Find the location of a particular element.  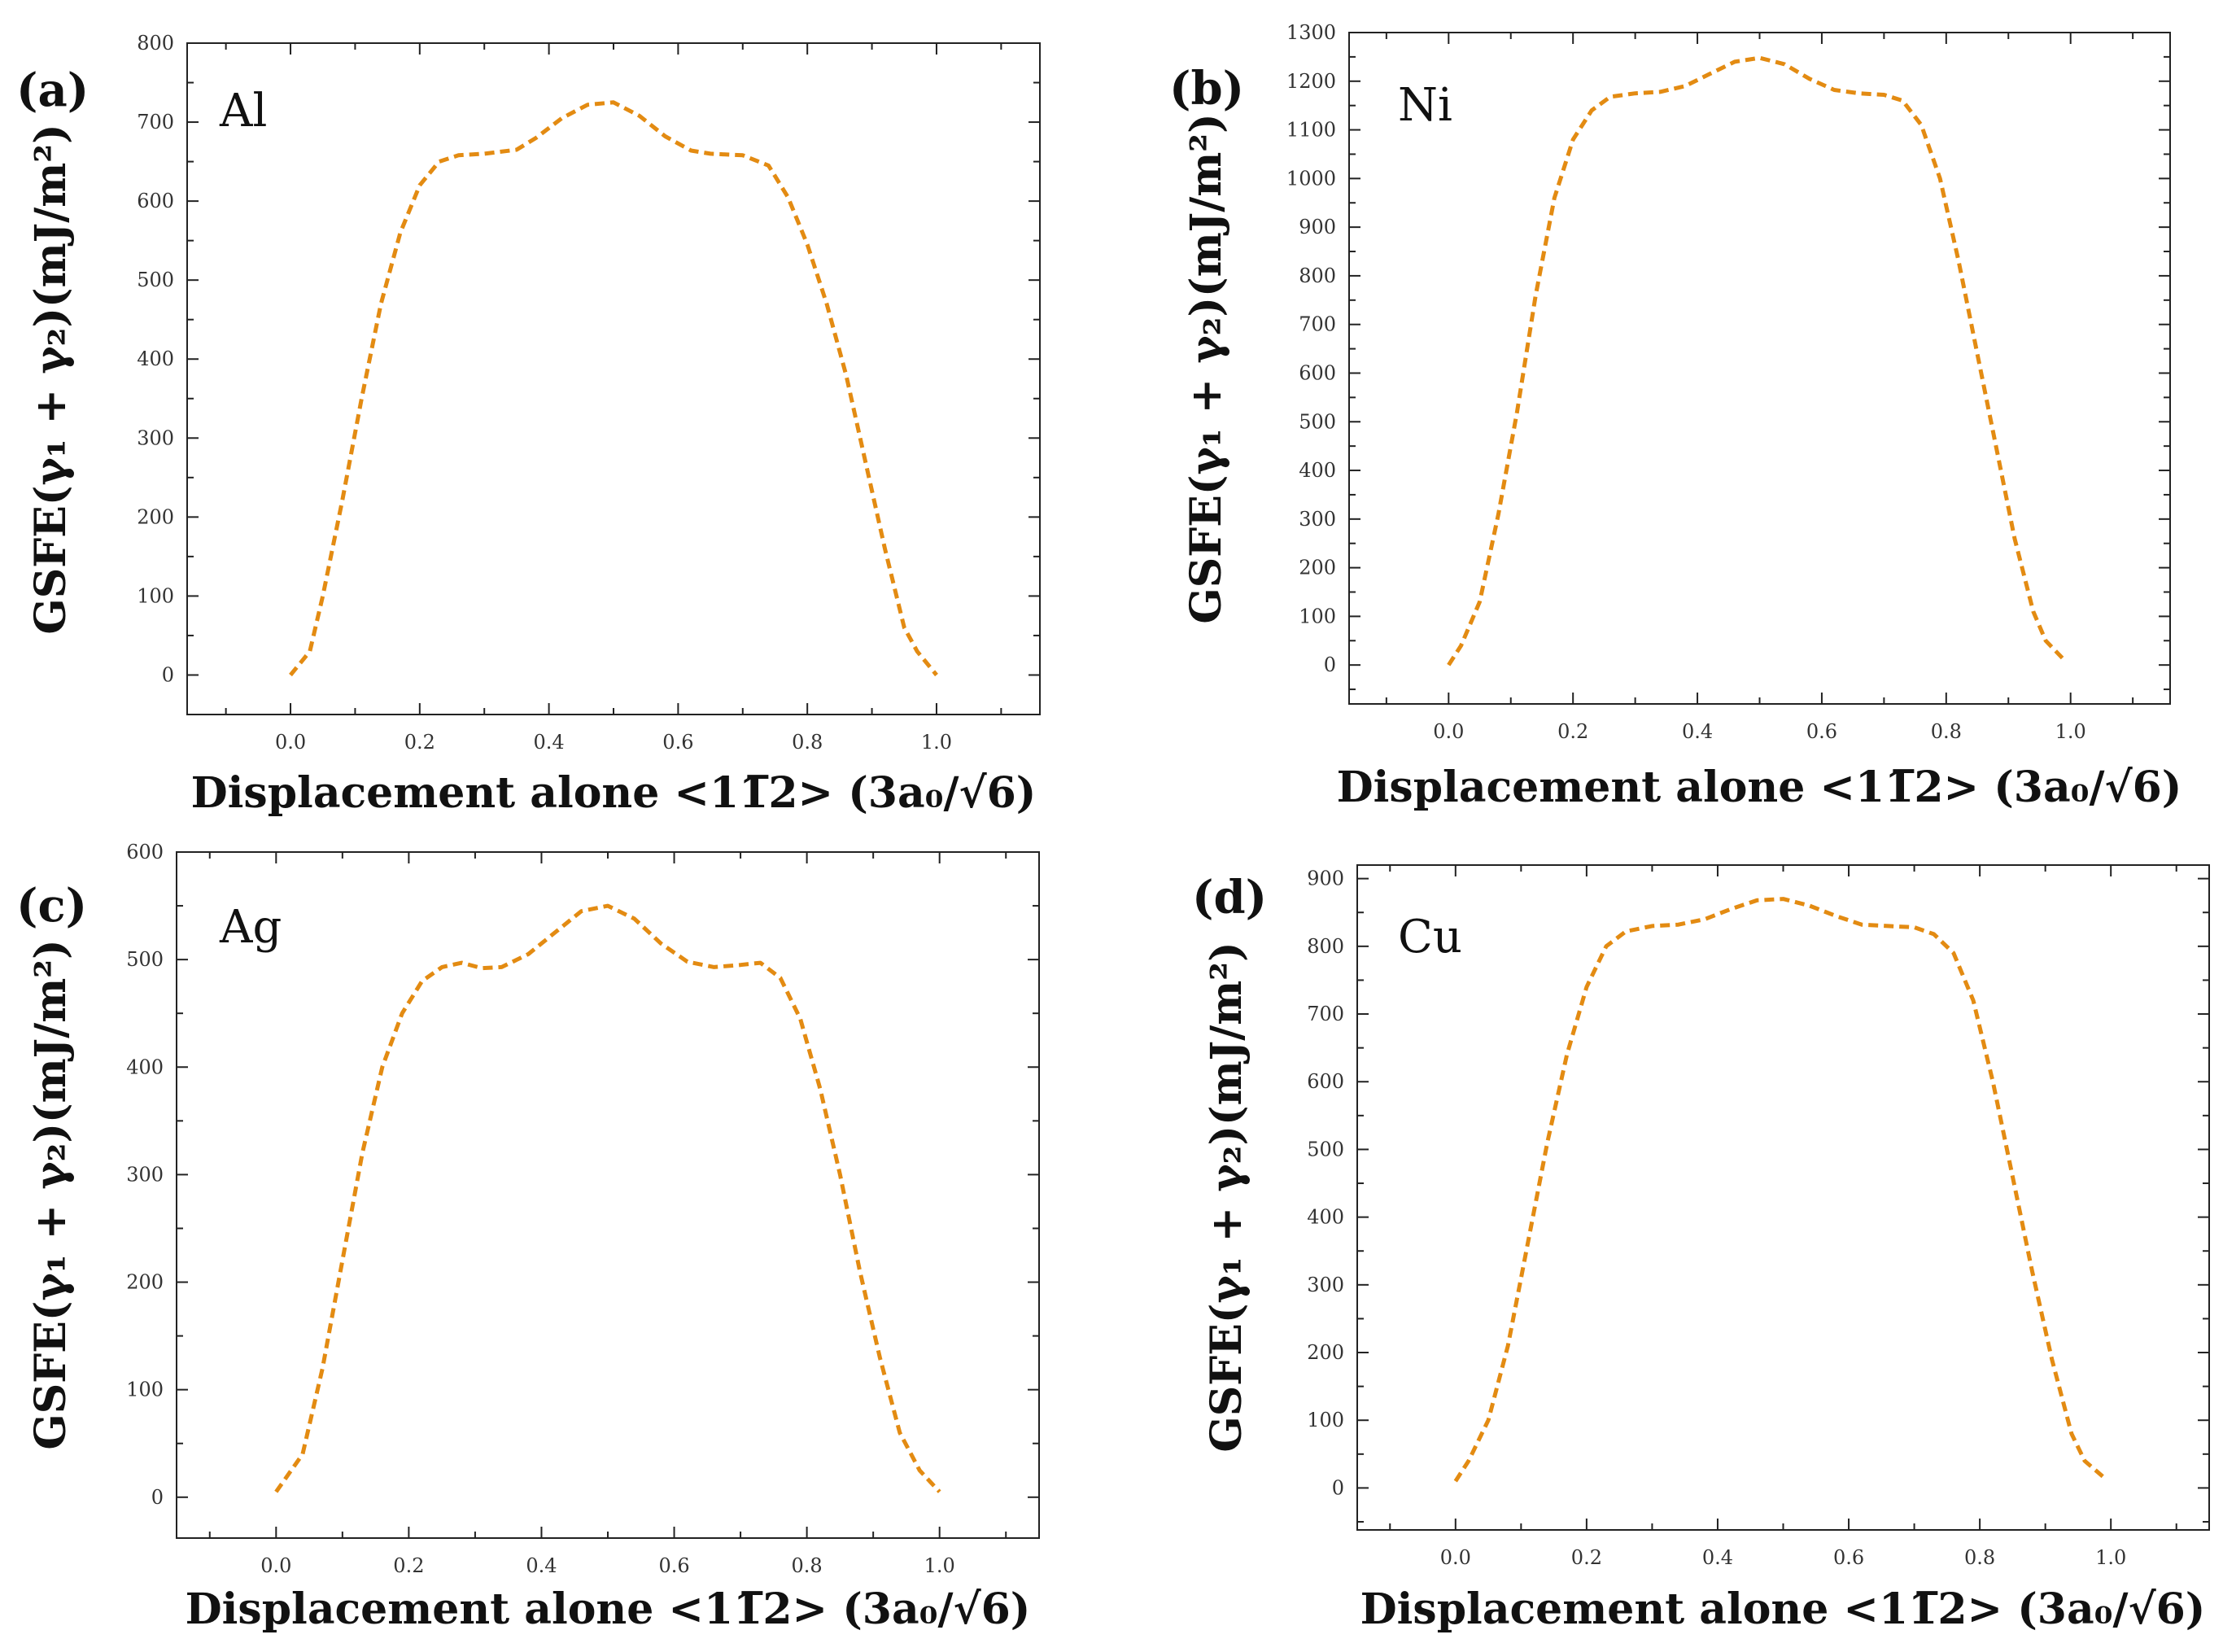

panel-label: (b) is located at coordinates (1206, 89).